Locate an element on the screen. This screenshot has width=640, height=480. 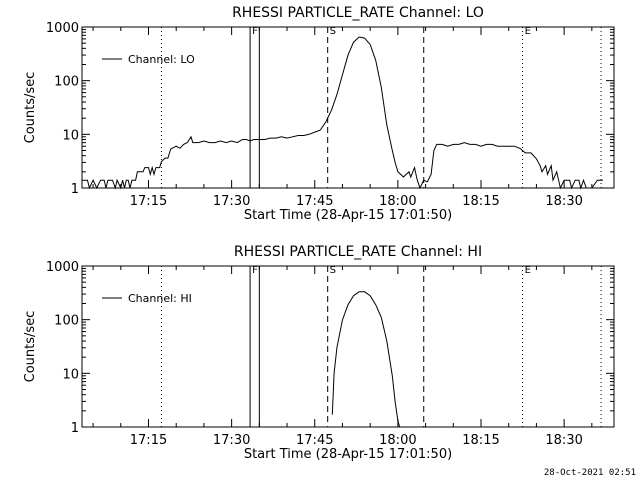
chart-title: RHESSI PARTICLE_RATE Channel: HI is located at coordinates (358, 252).